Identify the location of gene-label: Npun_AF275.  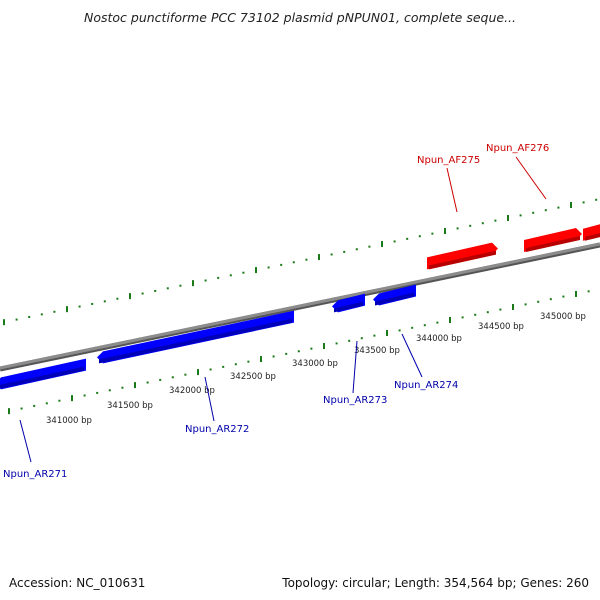
(448, 160).